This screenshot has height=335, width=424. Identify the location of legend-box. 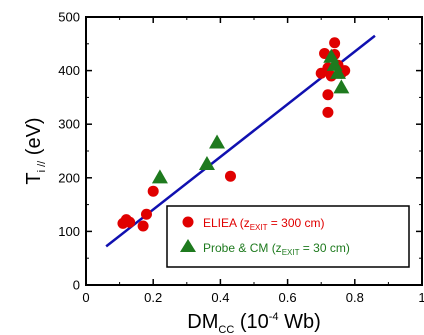
(288, 236).